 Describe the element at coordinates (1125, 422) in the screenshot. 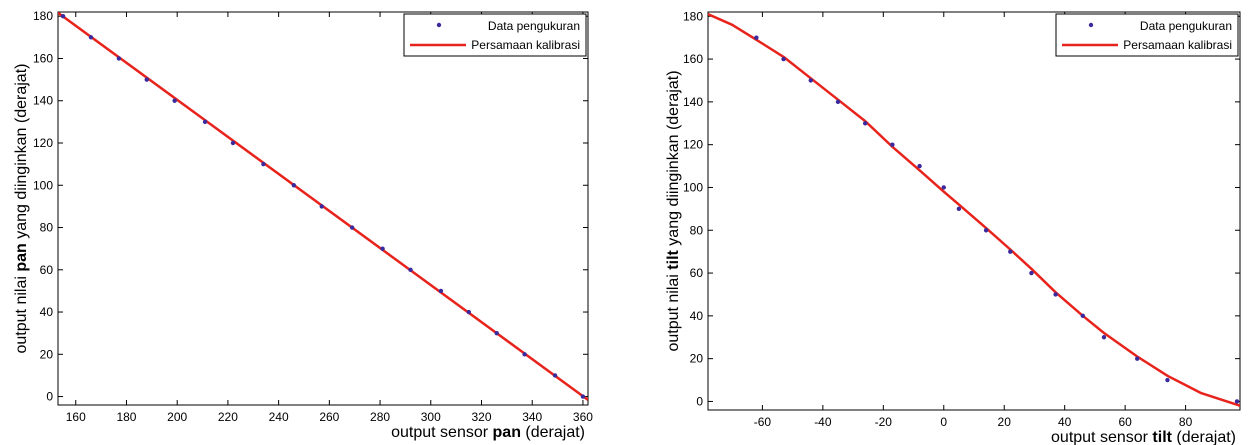

I see `x-tick-label: 60` at that location.